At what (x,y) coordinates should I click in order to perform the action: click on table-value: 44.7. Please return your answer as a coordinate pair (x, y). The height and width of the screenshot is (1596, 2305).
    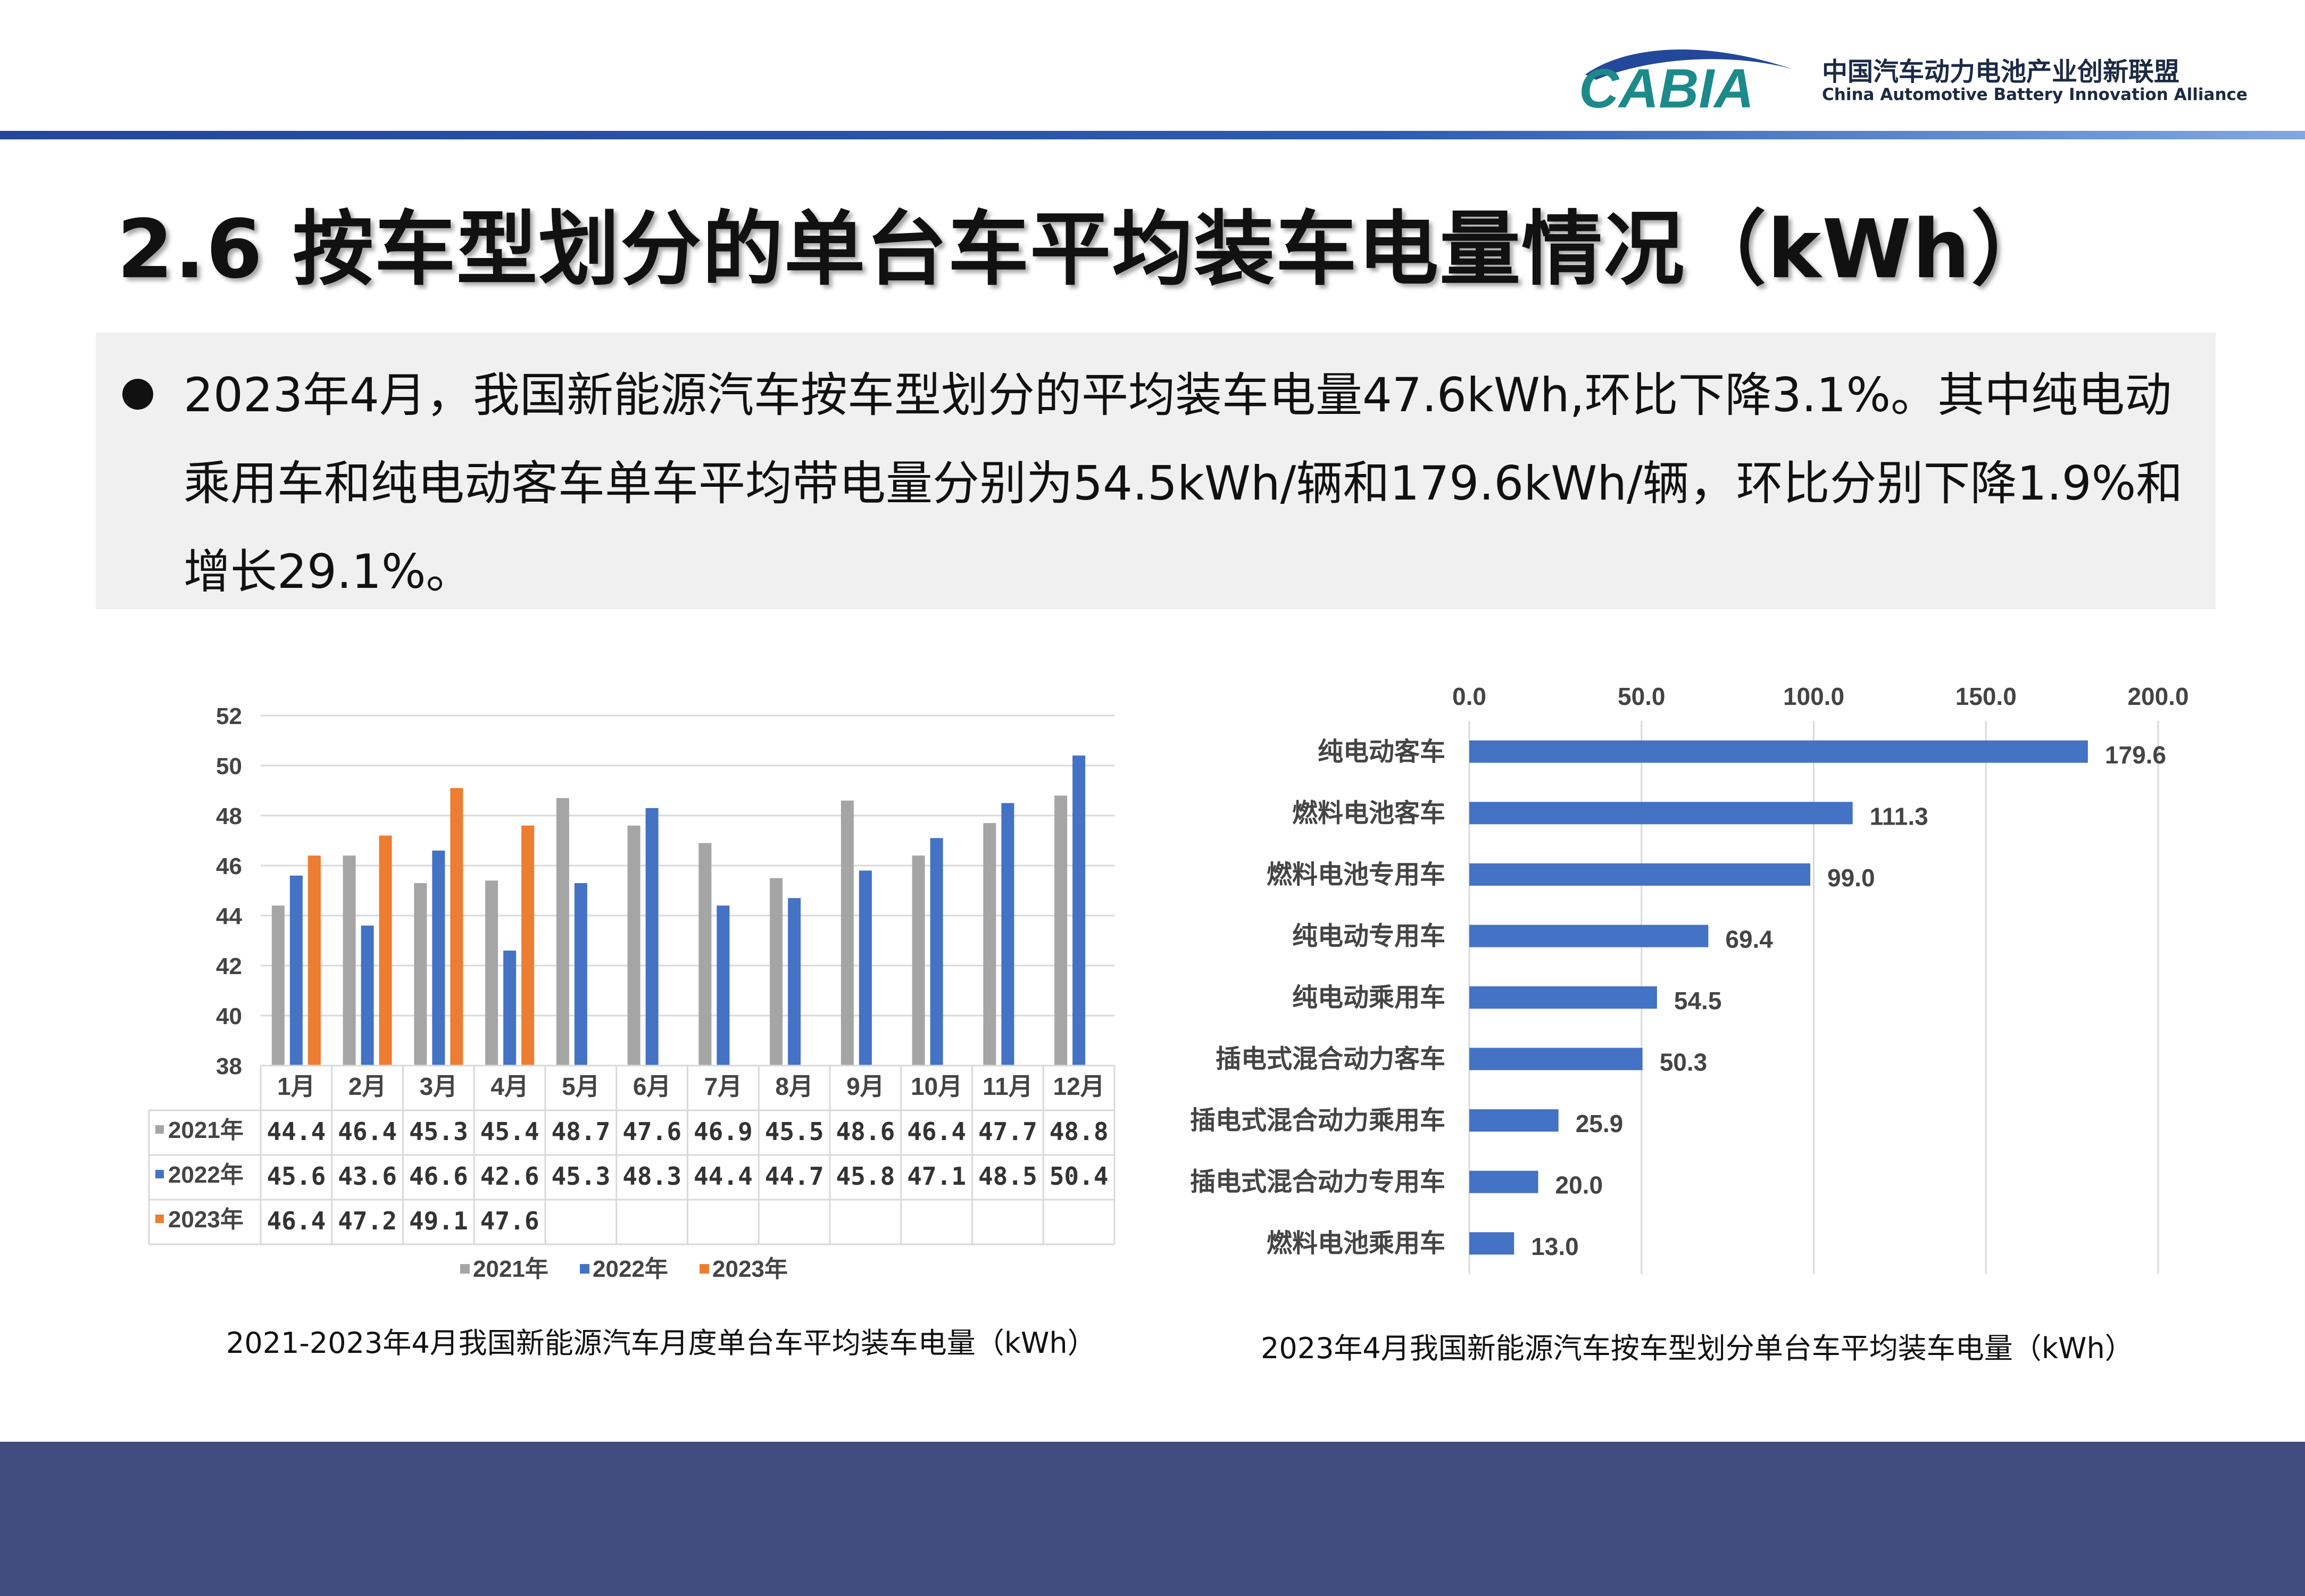
    Looking at the image, I should click on (794, 1176).